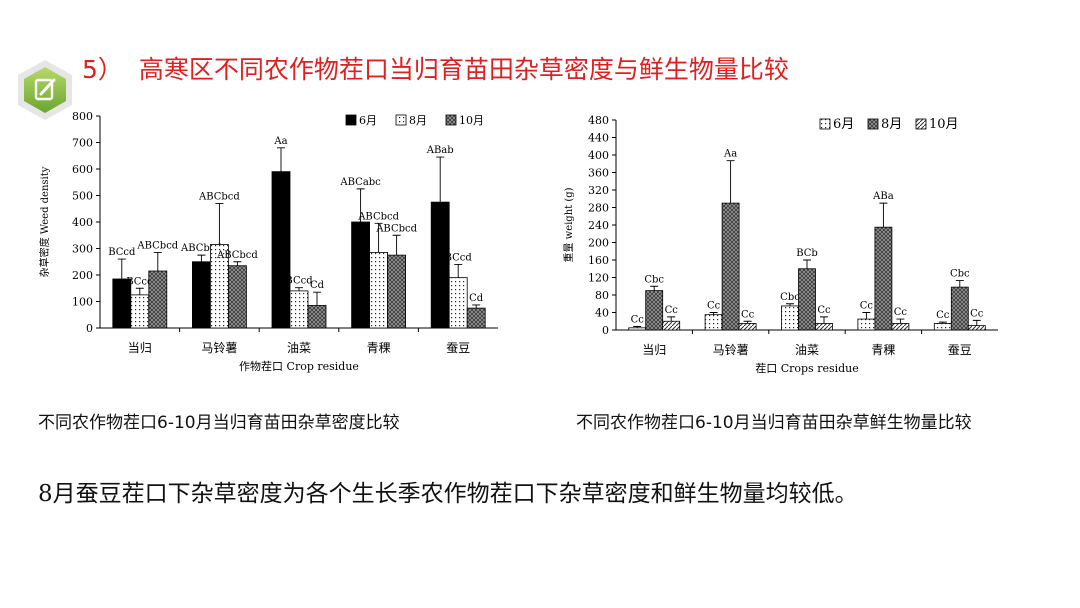  Describe the element at coordinates (807, 253) in the screenshot. I see `data-label: BCb` at that location.